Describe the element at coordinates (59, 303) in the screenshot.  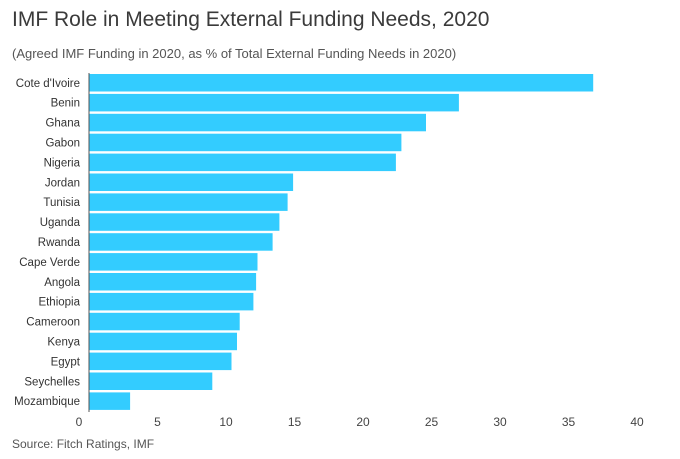
I see `category-label-ethiopia: Ethiopia` at that location.